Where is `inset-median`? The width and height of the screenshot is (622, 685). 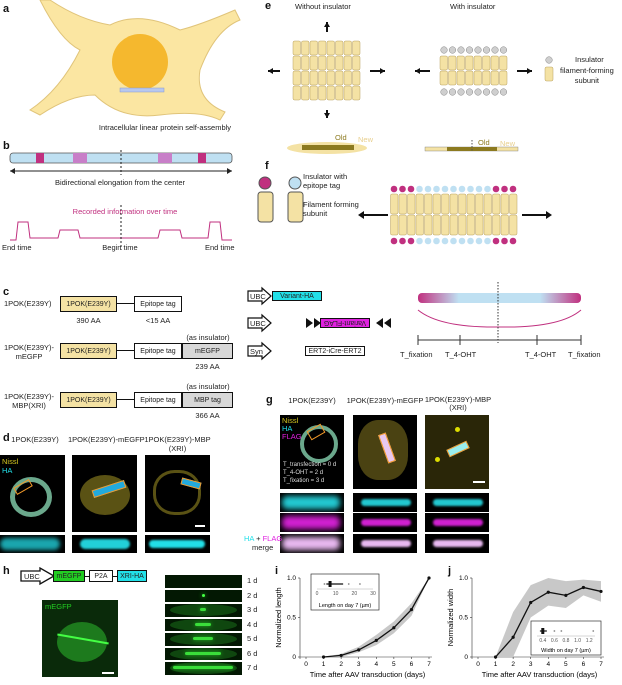 inset-median is located at coordinates (330, 584).